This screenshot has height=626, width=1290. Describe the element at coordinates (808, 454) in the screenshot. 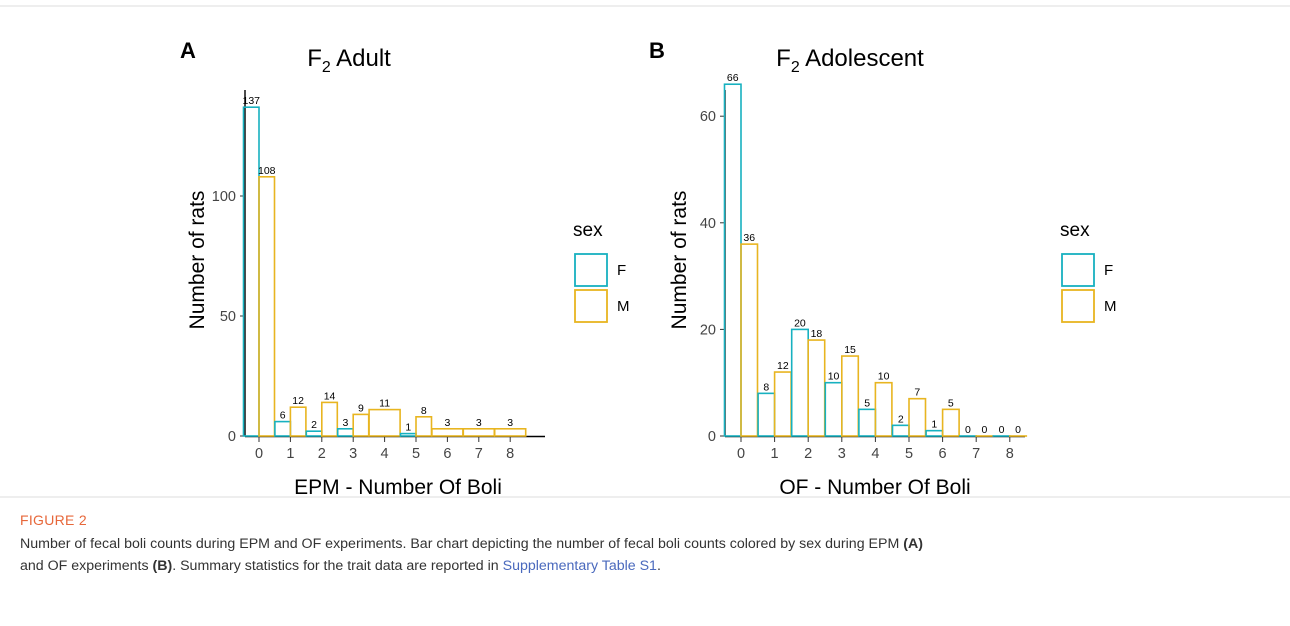

I see `x-tick-label: 2` at that location.